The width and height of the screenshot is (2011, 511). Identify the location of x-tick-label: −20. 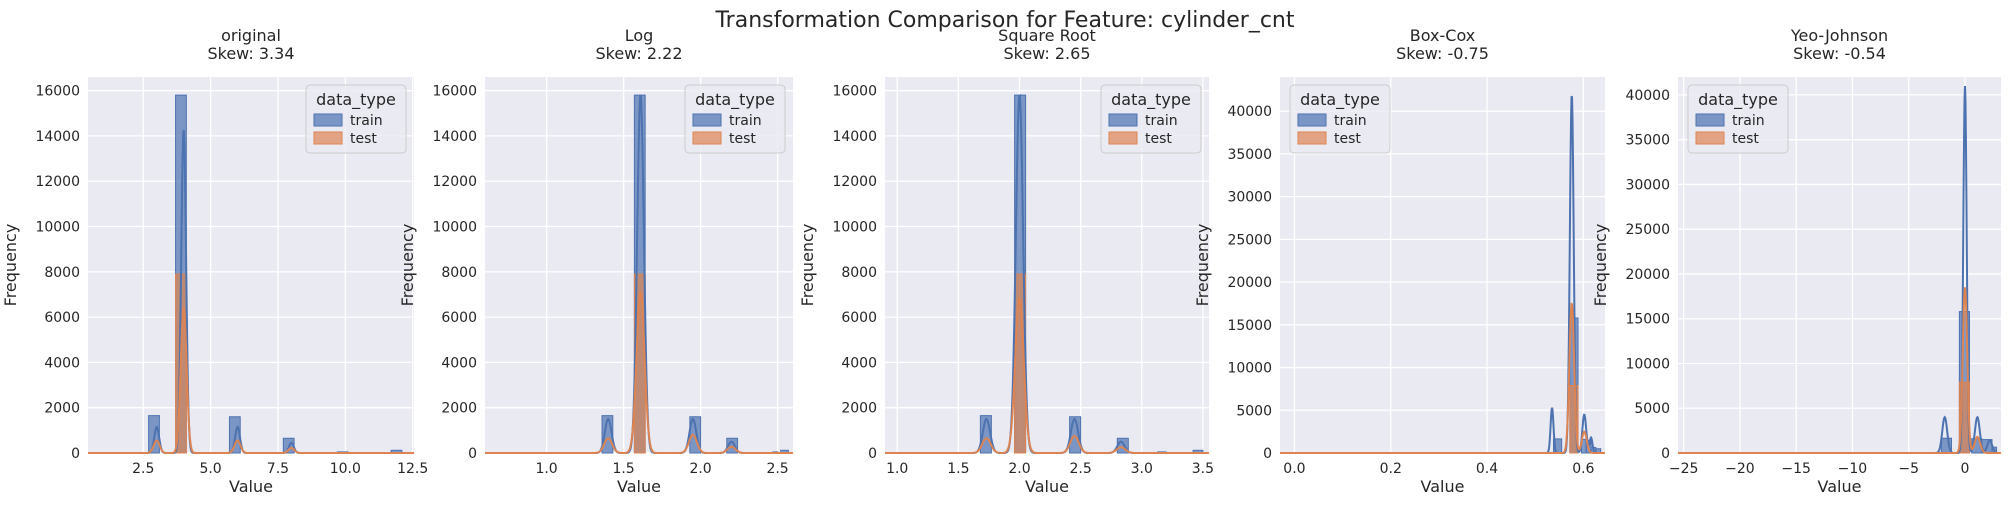
(1740, 469).